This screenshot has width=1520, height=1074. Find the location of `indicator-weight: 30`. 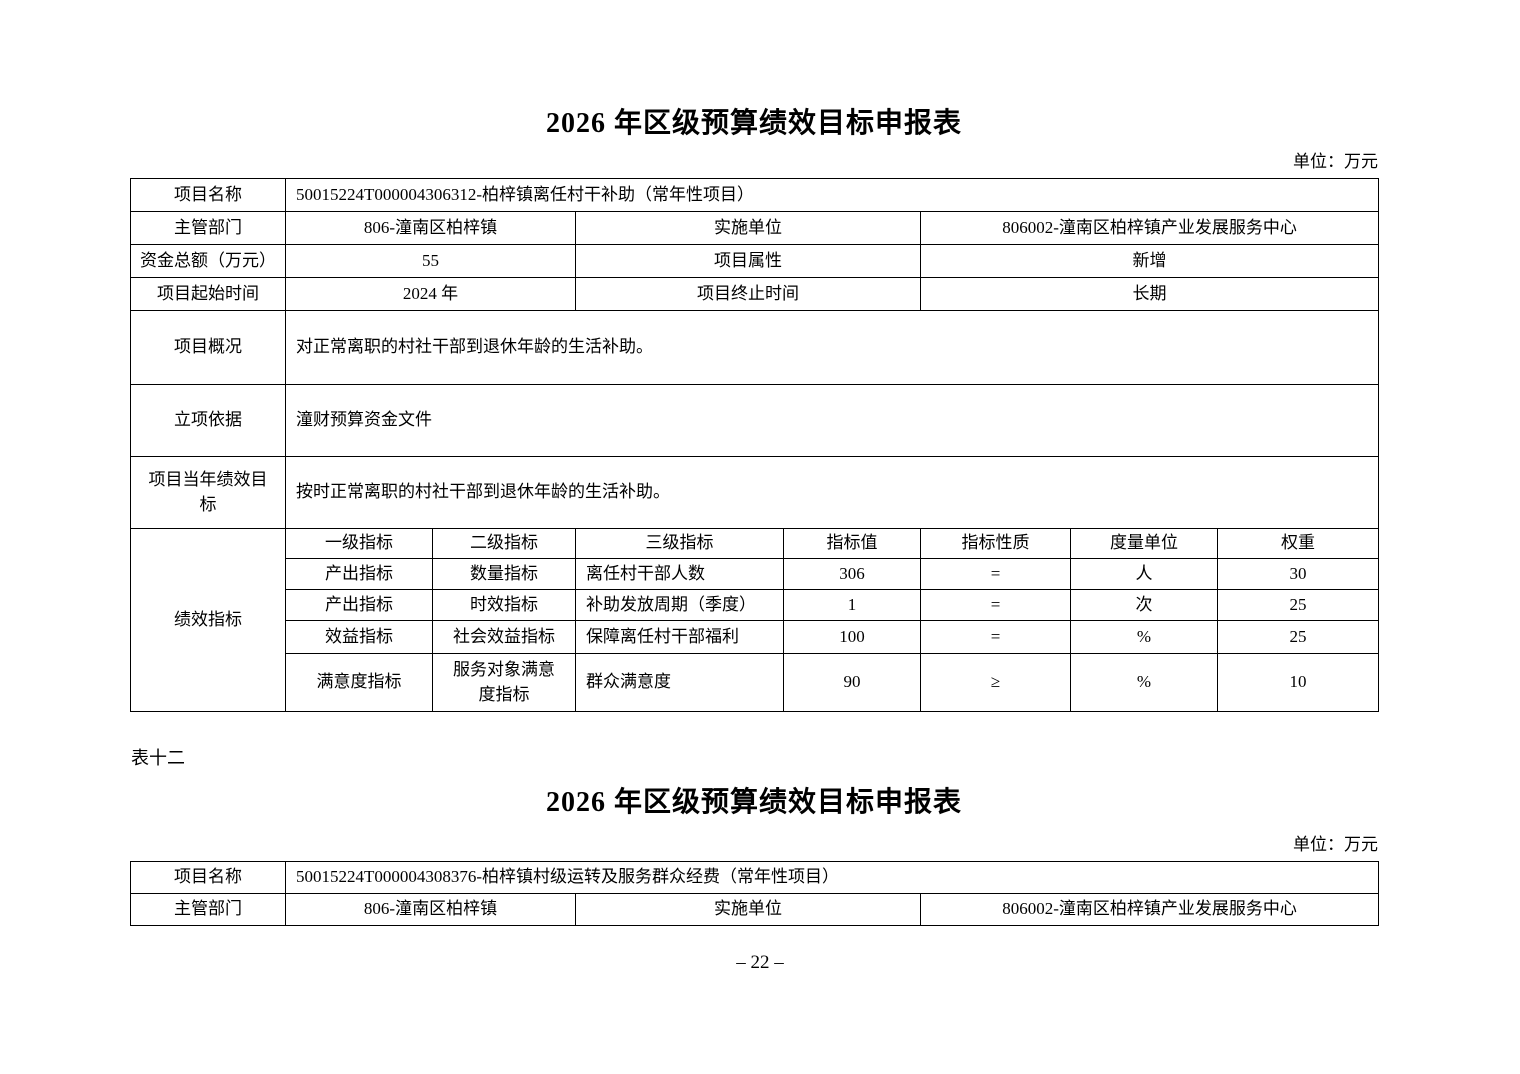

indicator-weight: 30 is located at coordinates (1298, 574).